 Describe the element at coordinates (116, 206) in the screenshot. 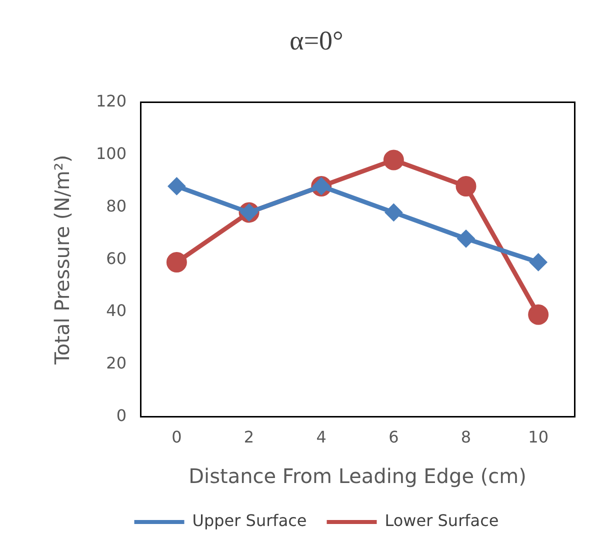

I see `y-tick-label: 80` at that location.